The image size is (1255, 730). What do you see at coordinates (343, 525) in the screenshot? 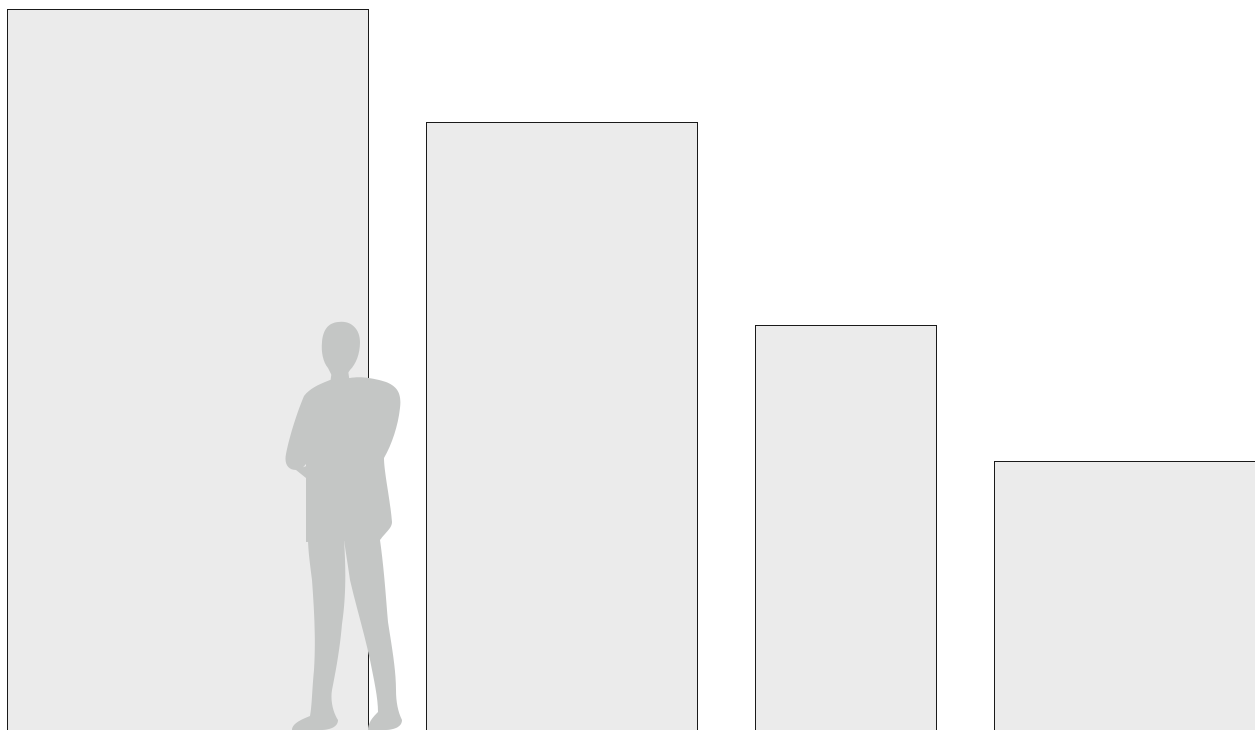
I see `person-silhouette-icon` at bounding box center [343, 525].